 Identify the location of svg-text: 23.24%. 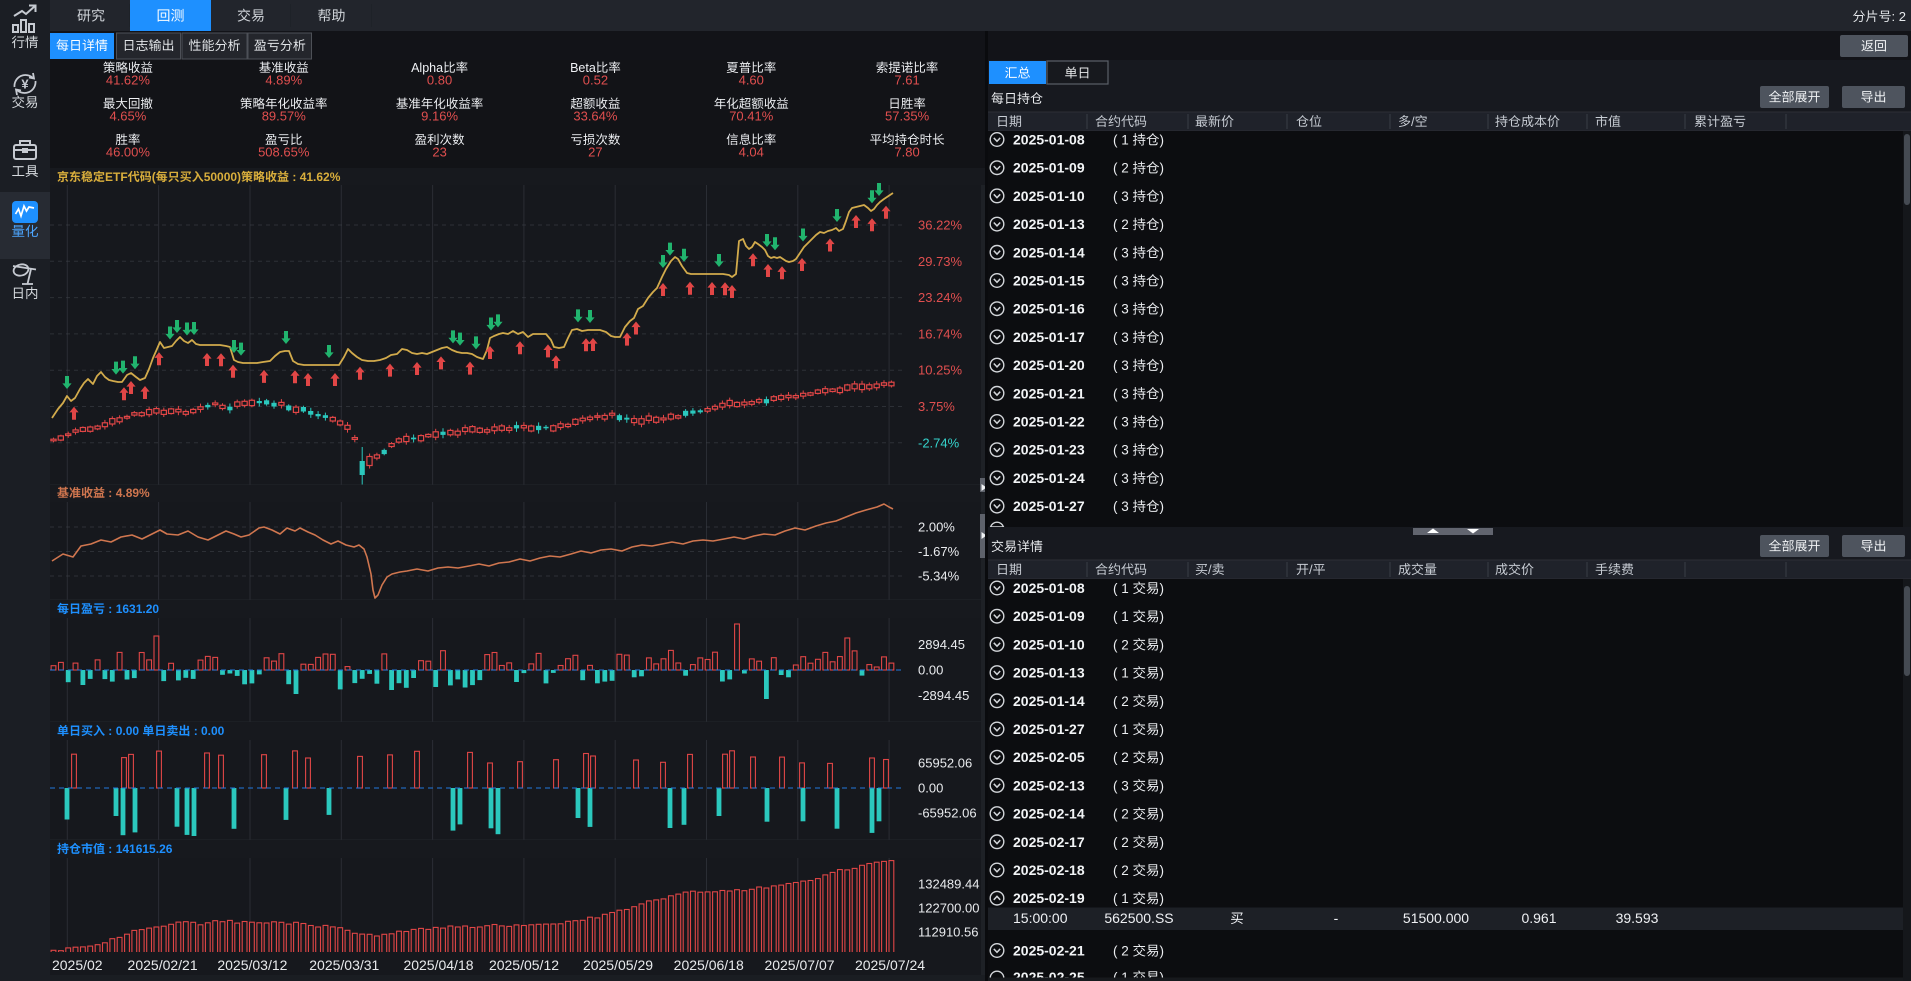
(940, 297).